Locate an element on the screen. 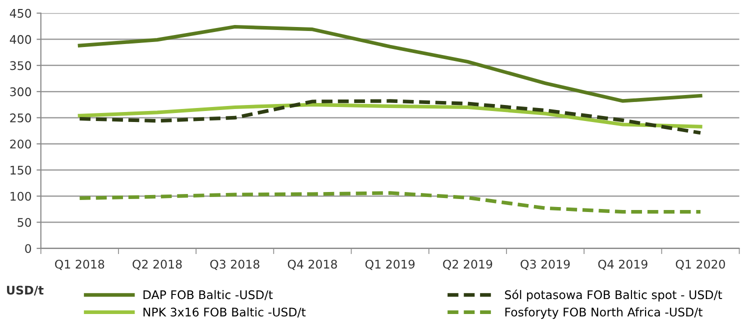 The image size is (743, 329). legend-label: DAP FOB Baltic -USD/t is located at coordinates (208, 295).